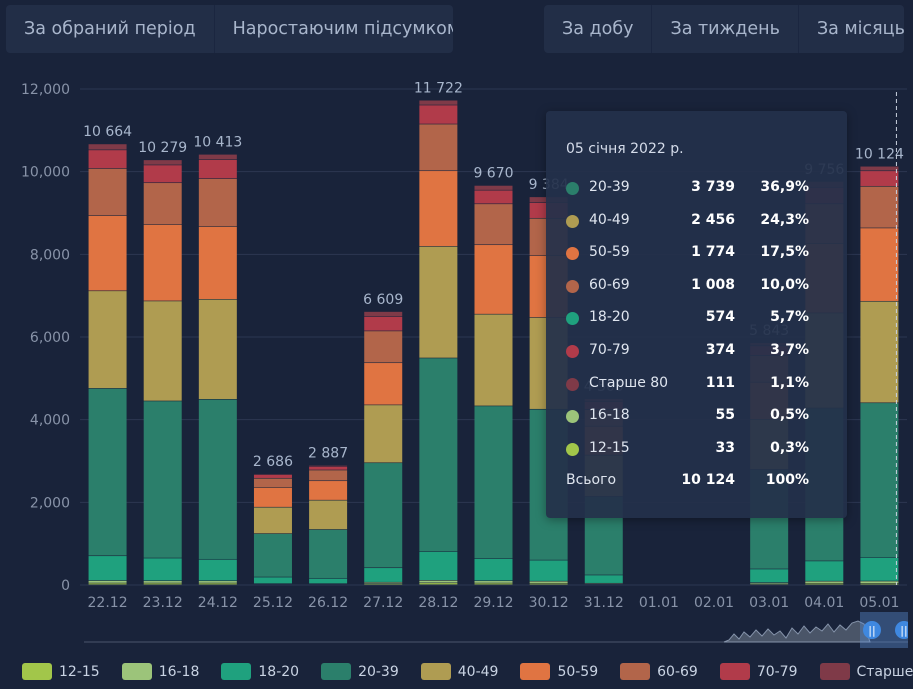 This screenshot has width=913, height=689. I want to click on tab-monthly: За місяць, so click(860, 29).